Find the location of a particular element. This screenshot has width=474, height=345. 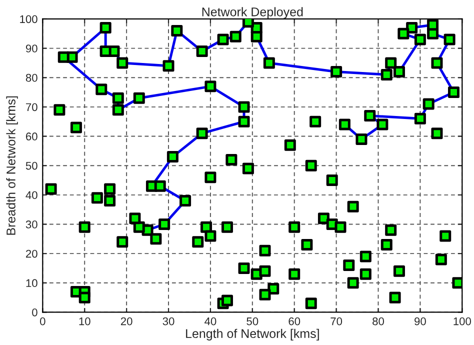

y-tick-label: 90 is located at coordinates (32, 48).